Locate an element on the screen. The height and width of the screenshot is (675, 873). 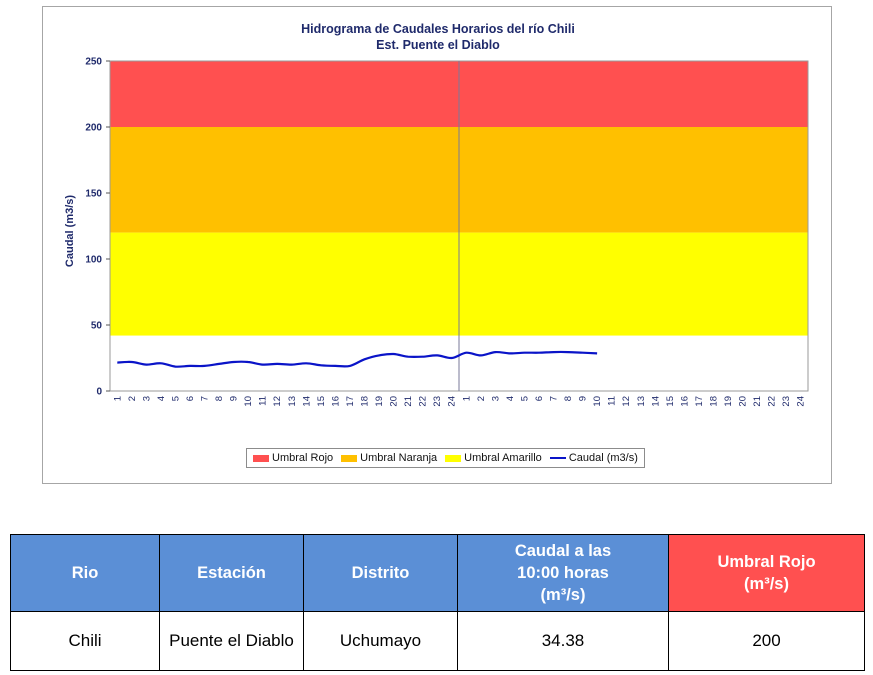
x-tick-label-33: 10 is located at coordinates (597, 401).